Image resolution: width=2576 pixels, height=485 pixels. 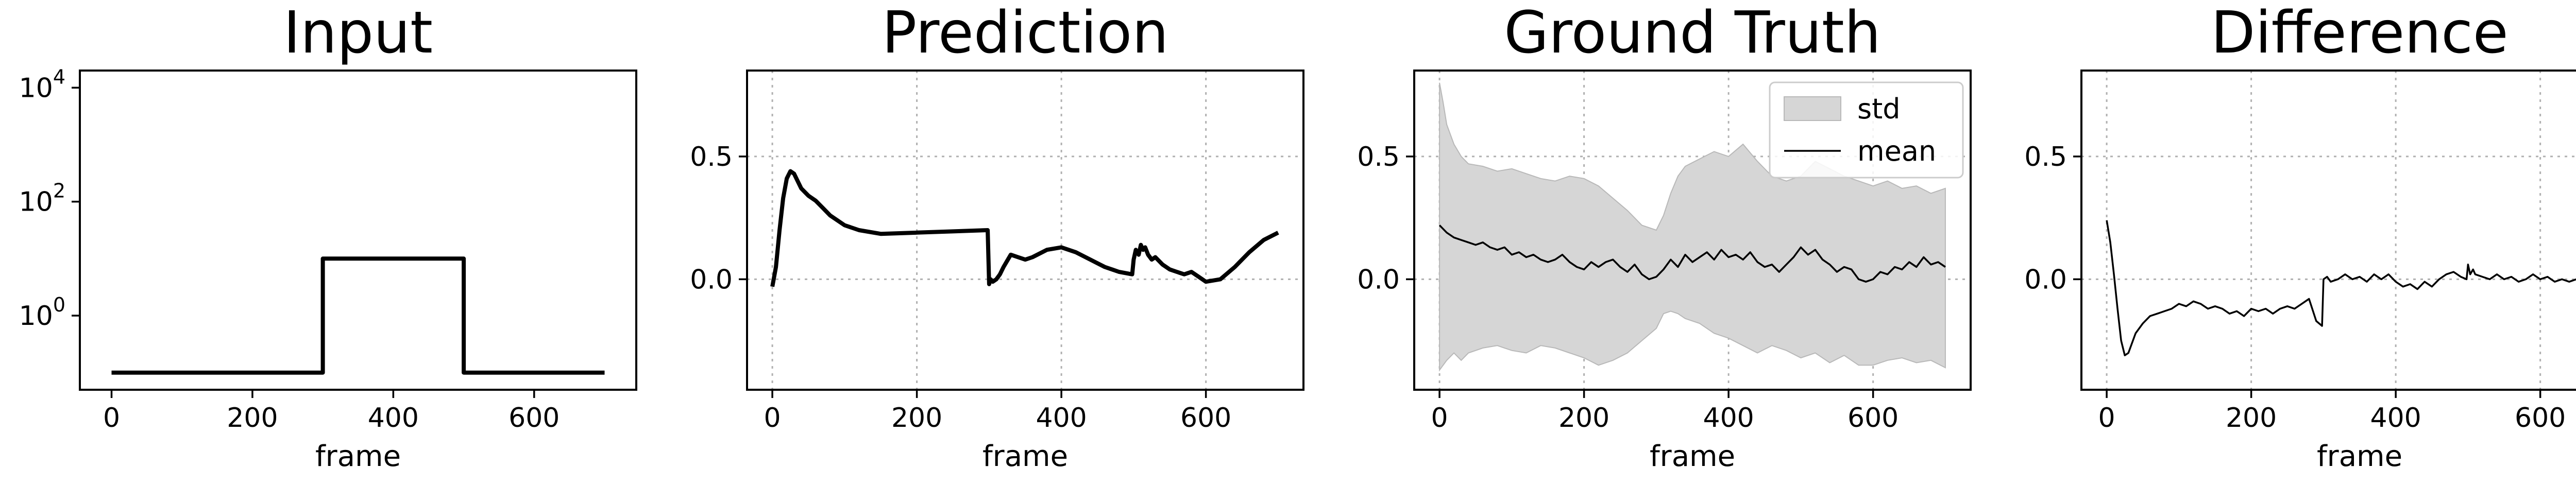 I want to click on legend-label-std: std, so click(x=1879, y=109).